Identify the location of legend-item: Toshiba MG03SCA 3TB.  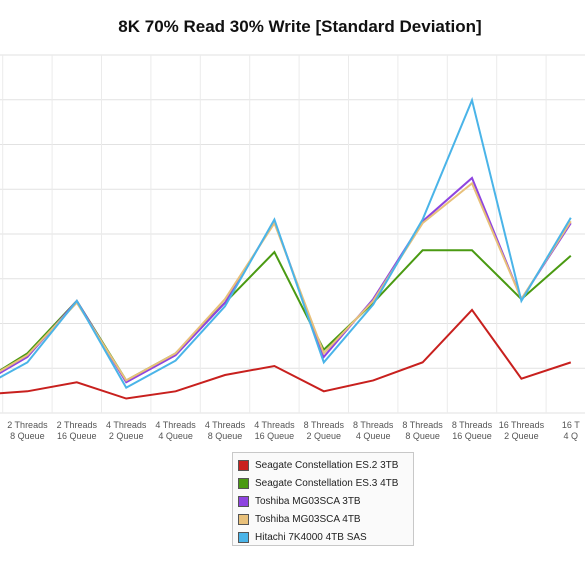
(325, 501).